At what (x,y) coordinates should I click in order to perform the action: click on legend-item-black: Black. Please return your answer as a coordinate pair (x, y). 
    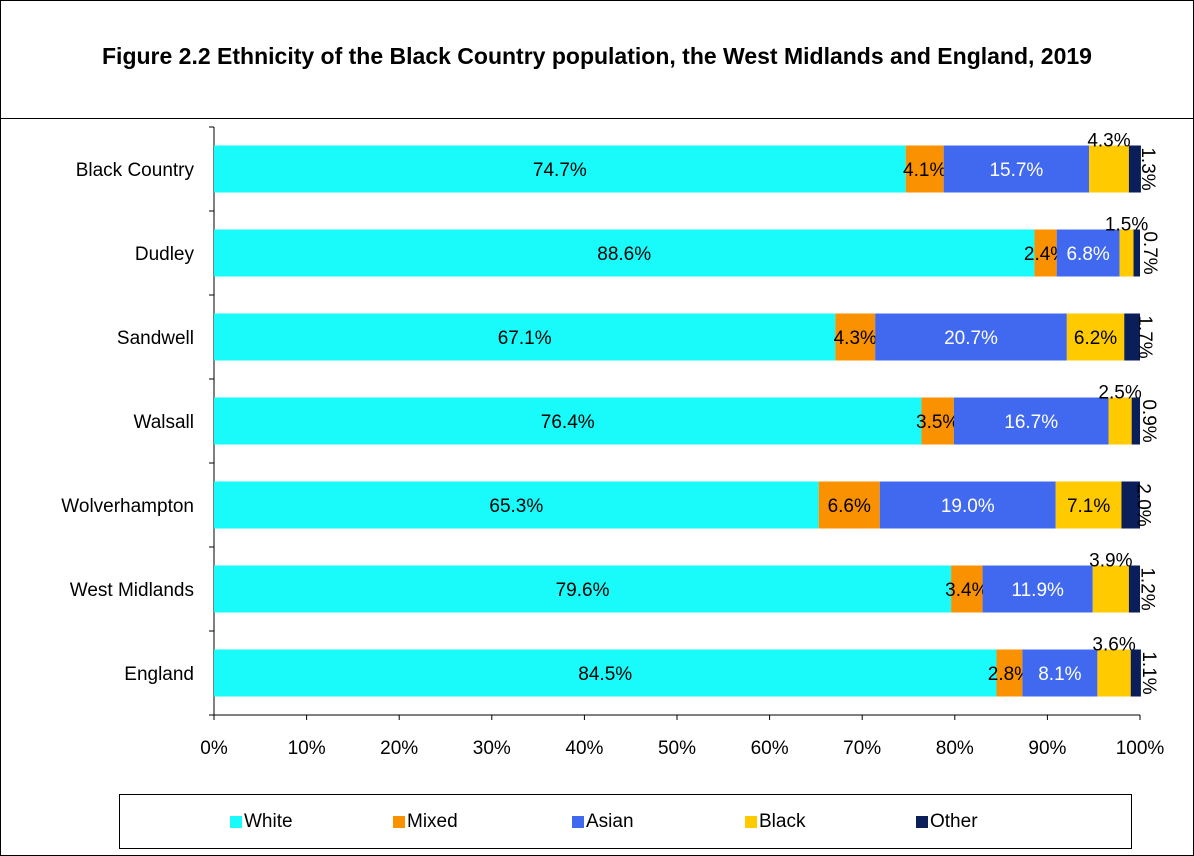
    Looking at the image, I should click on (775, 822).